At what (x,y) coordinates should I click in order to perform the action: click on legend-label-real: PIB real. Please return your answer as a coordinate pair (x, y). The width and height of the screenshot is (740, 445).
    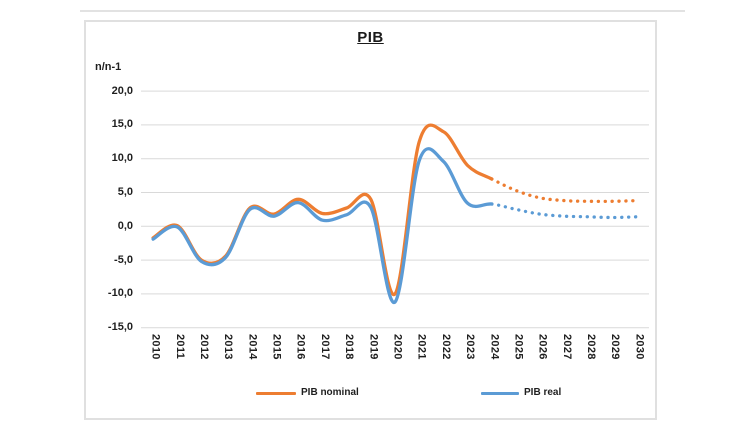
    Looking at the image, I should click on (543, 392).